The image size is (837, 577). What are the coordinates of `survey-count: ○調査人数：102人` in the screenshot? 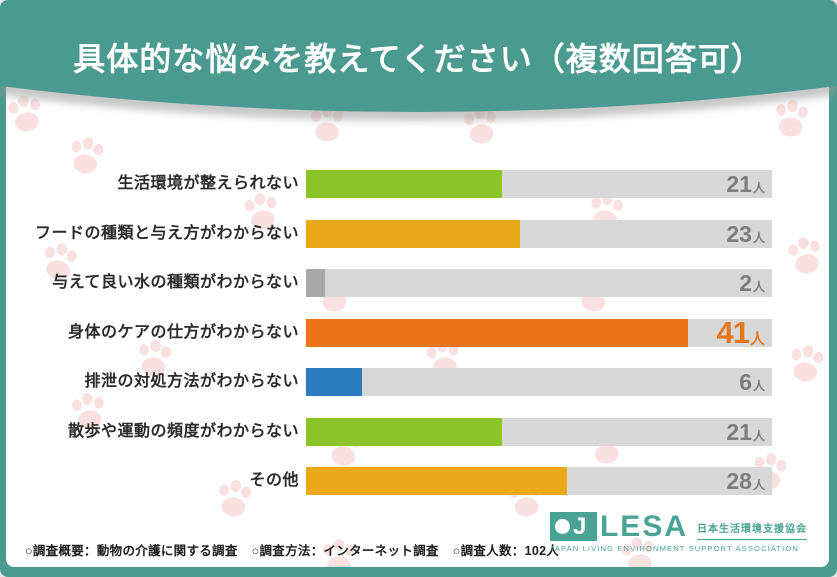 It's located at (506, 551).